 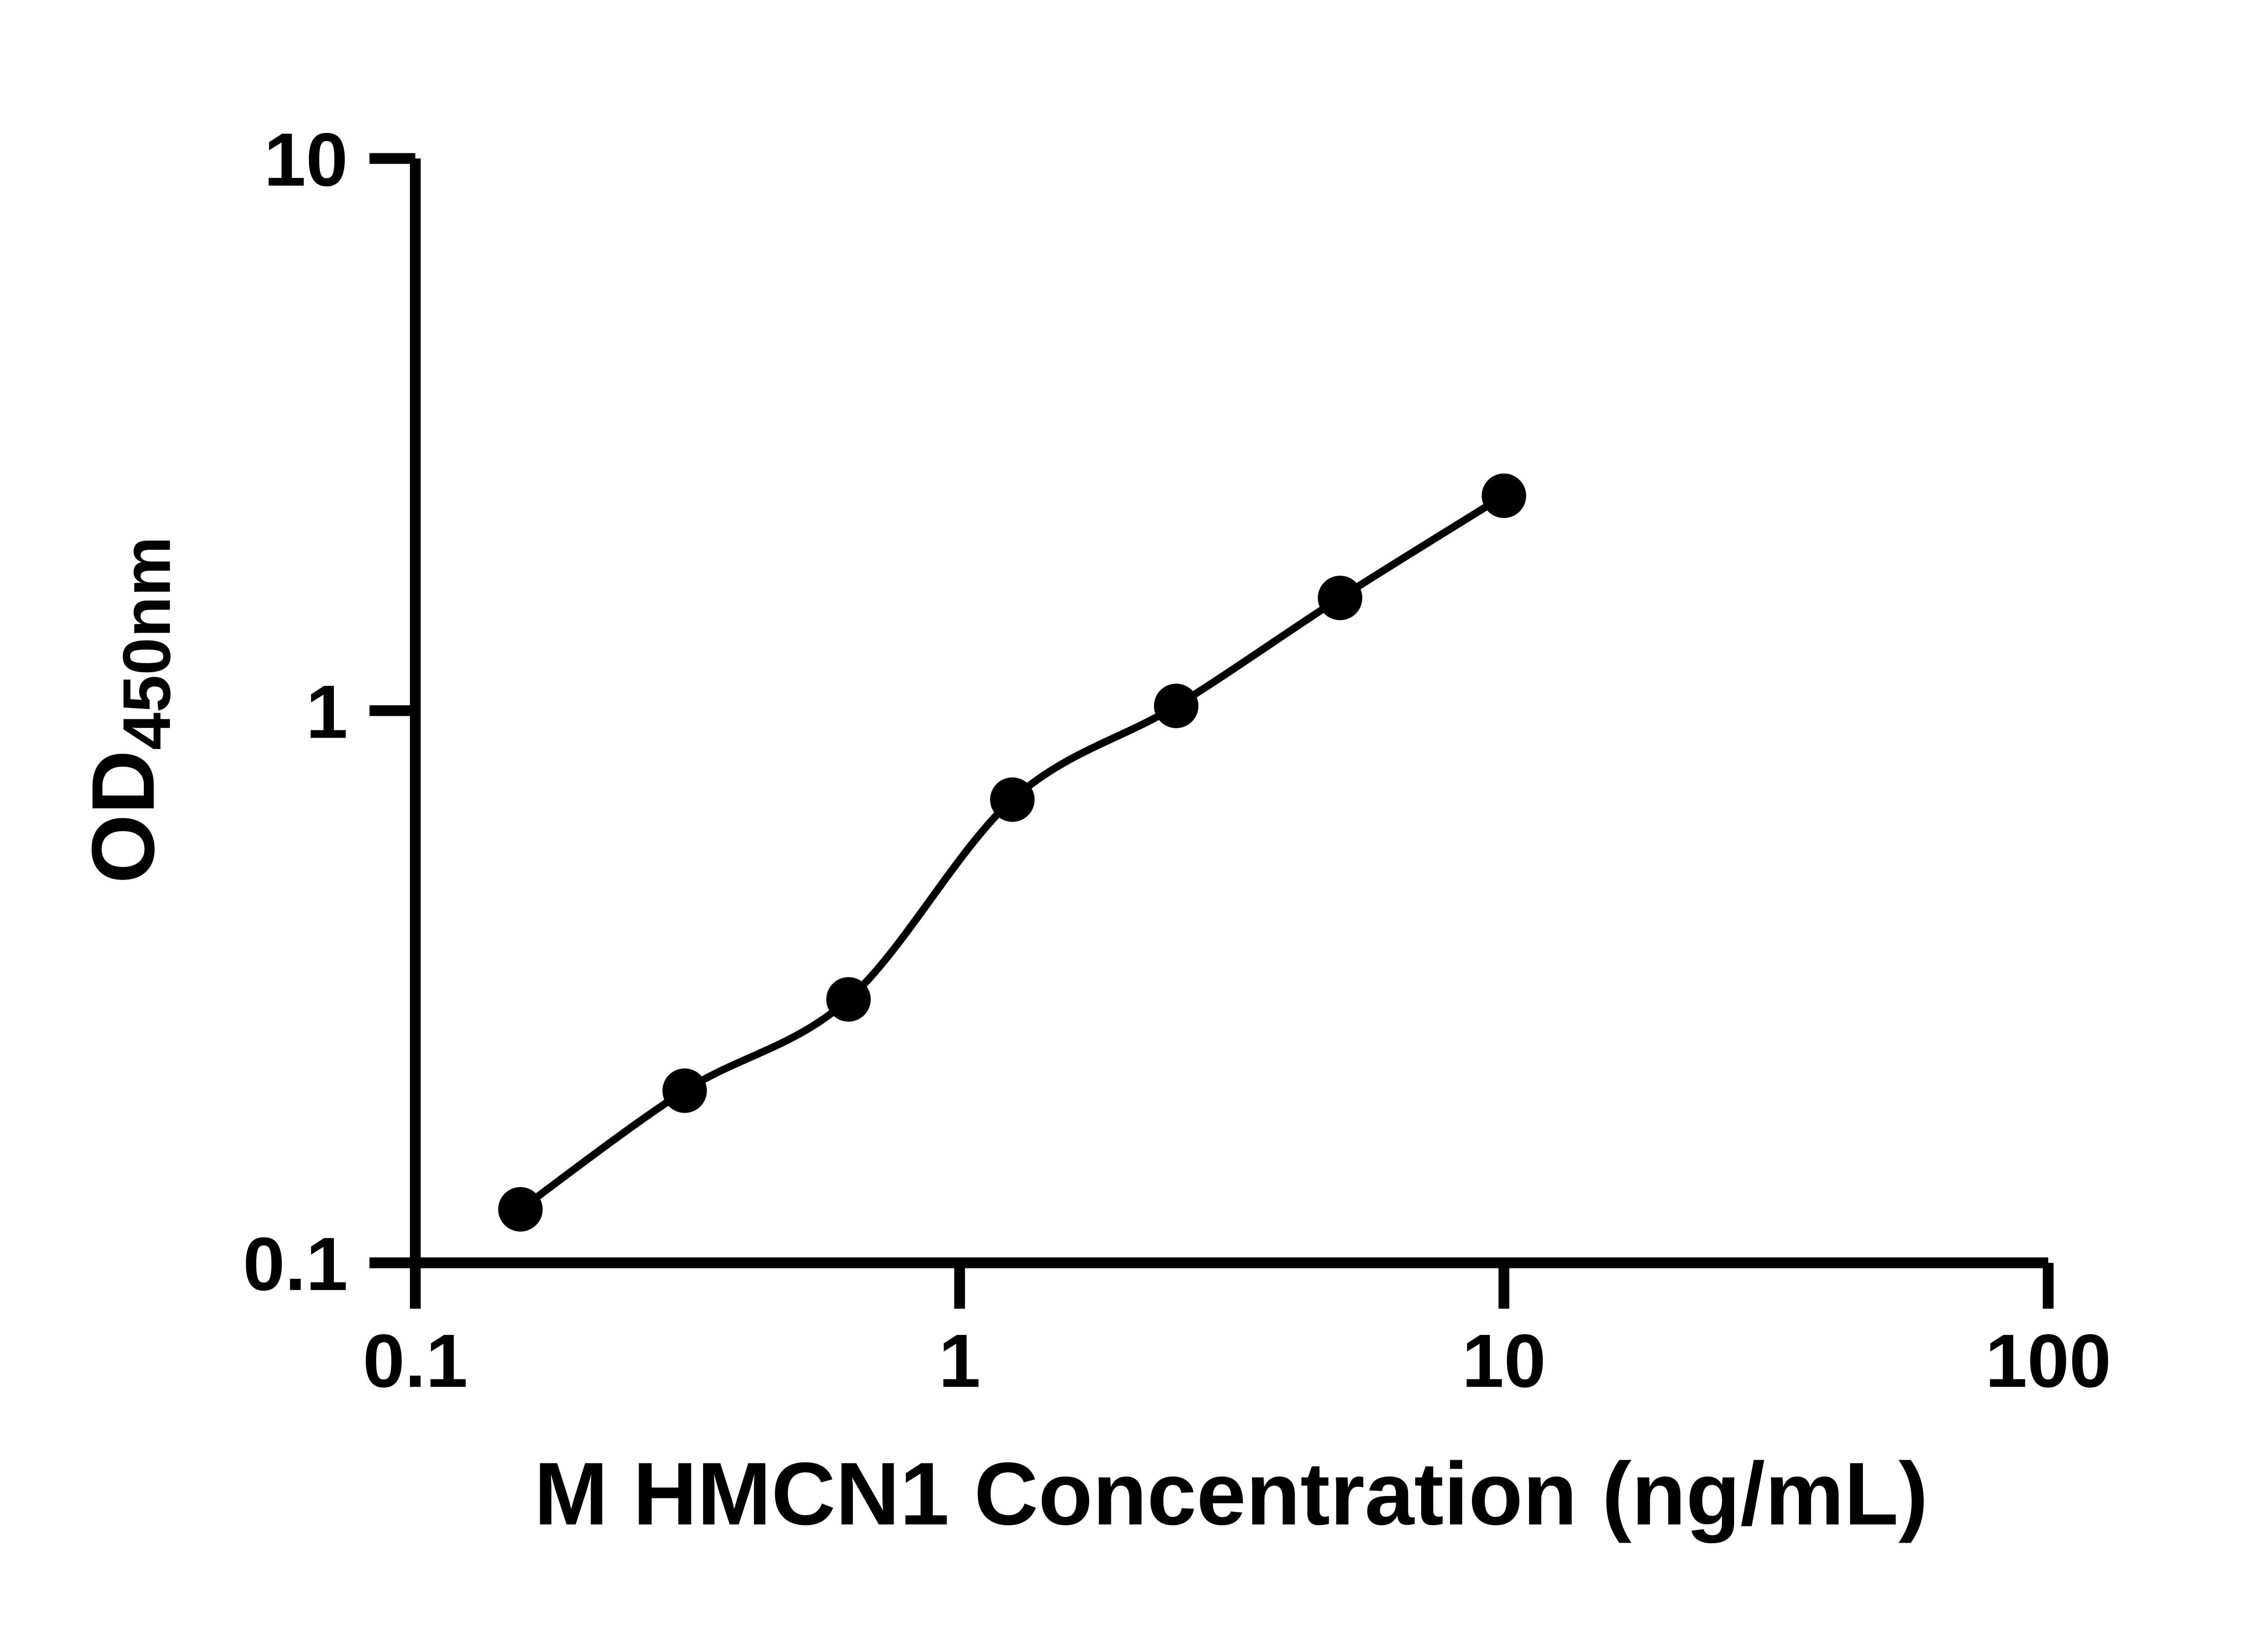 What do you see at coordinates (296, 1264) in the screenshot?
I see `y-tick-label: 0.1` at bounding box center [296, 1264].